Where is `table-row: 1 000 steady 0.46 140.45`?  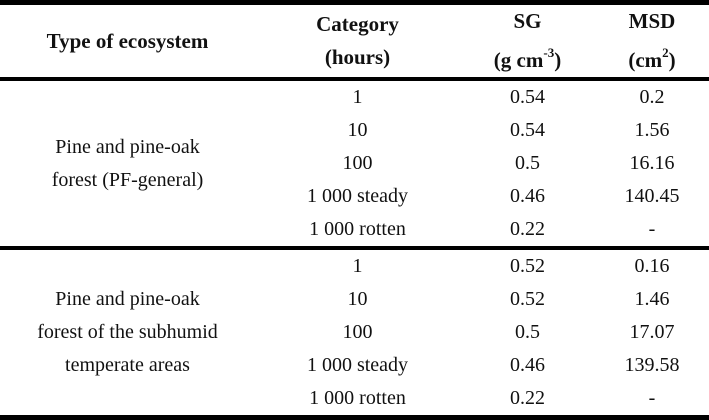 table-row: 1 000 steady 0.46 140.45 is located at coordinates (354, 196).